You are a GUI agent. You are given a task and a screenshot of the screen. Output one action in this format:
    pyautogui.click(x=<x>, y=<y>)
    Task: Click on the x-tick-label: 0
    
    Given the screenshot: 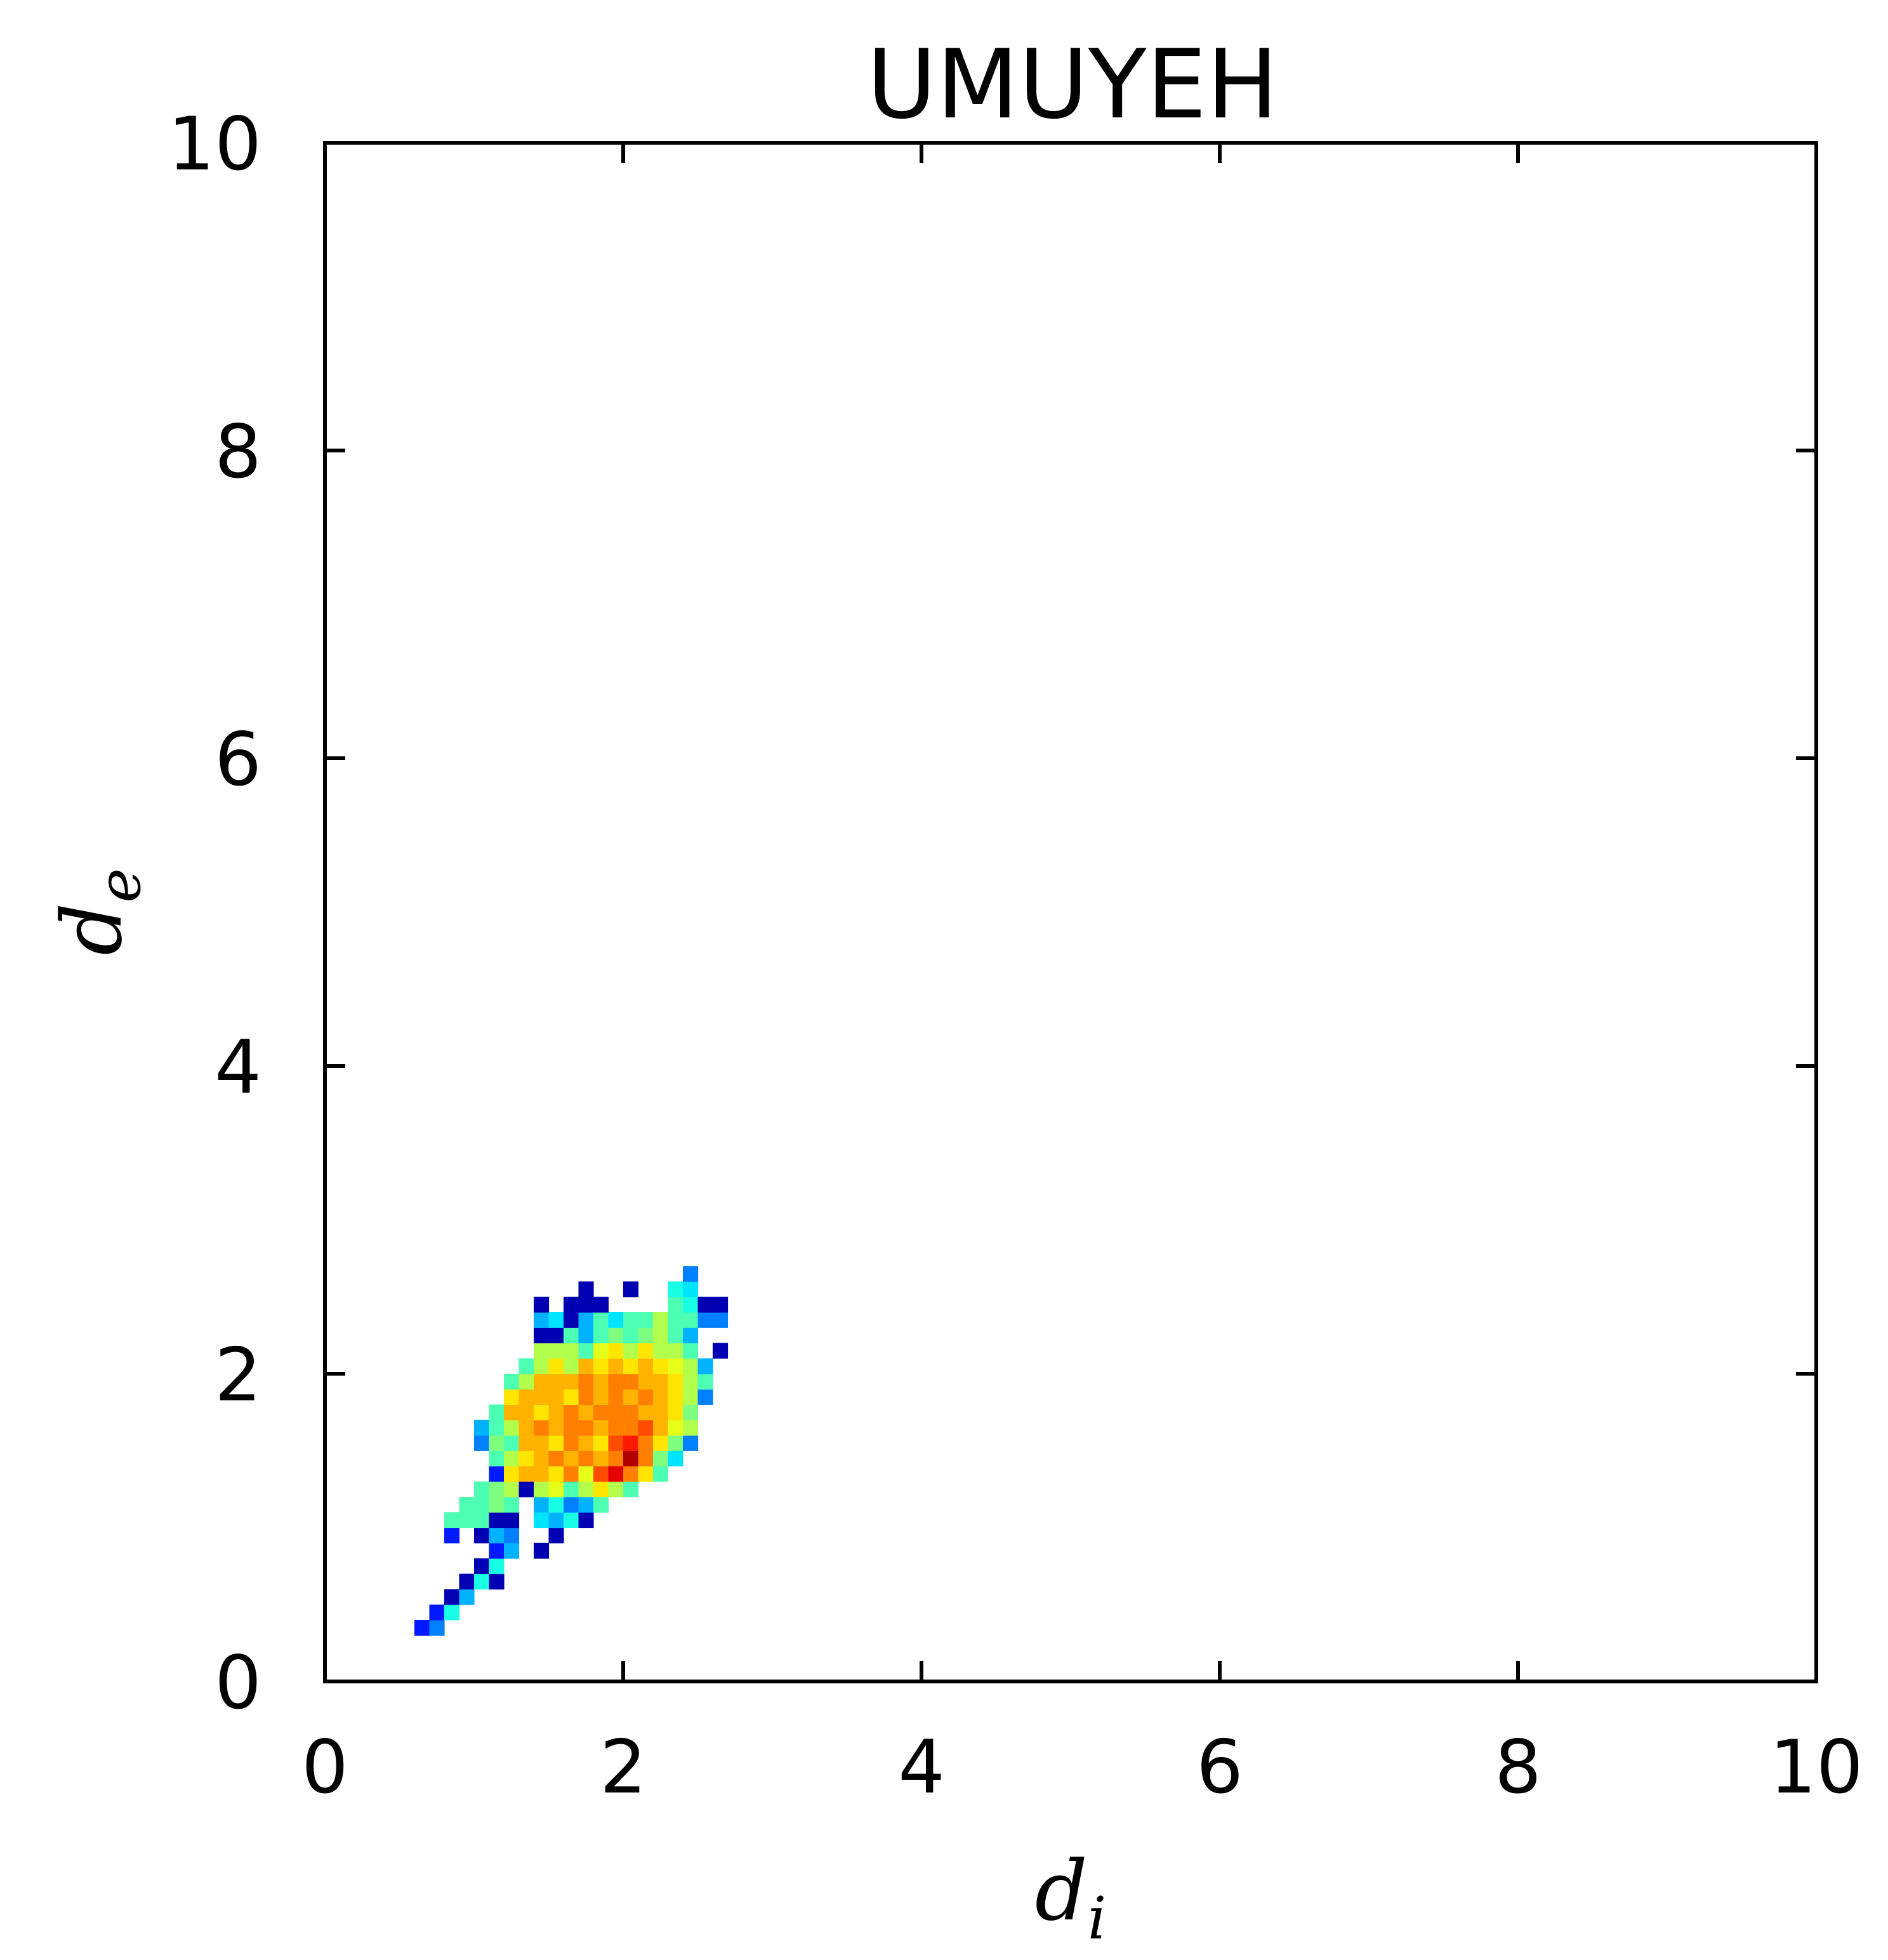 What is the action you would take?
    pyautogui.click(x=324, y=1767)
    